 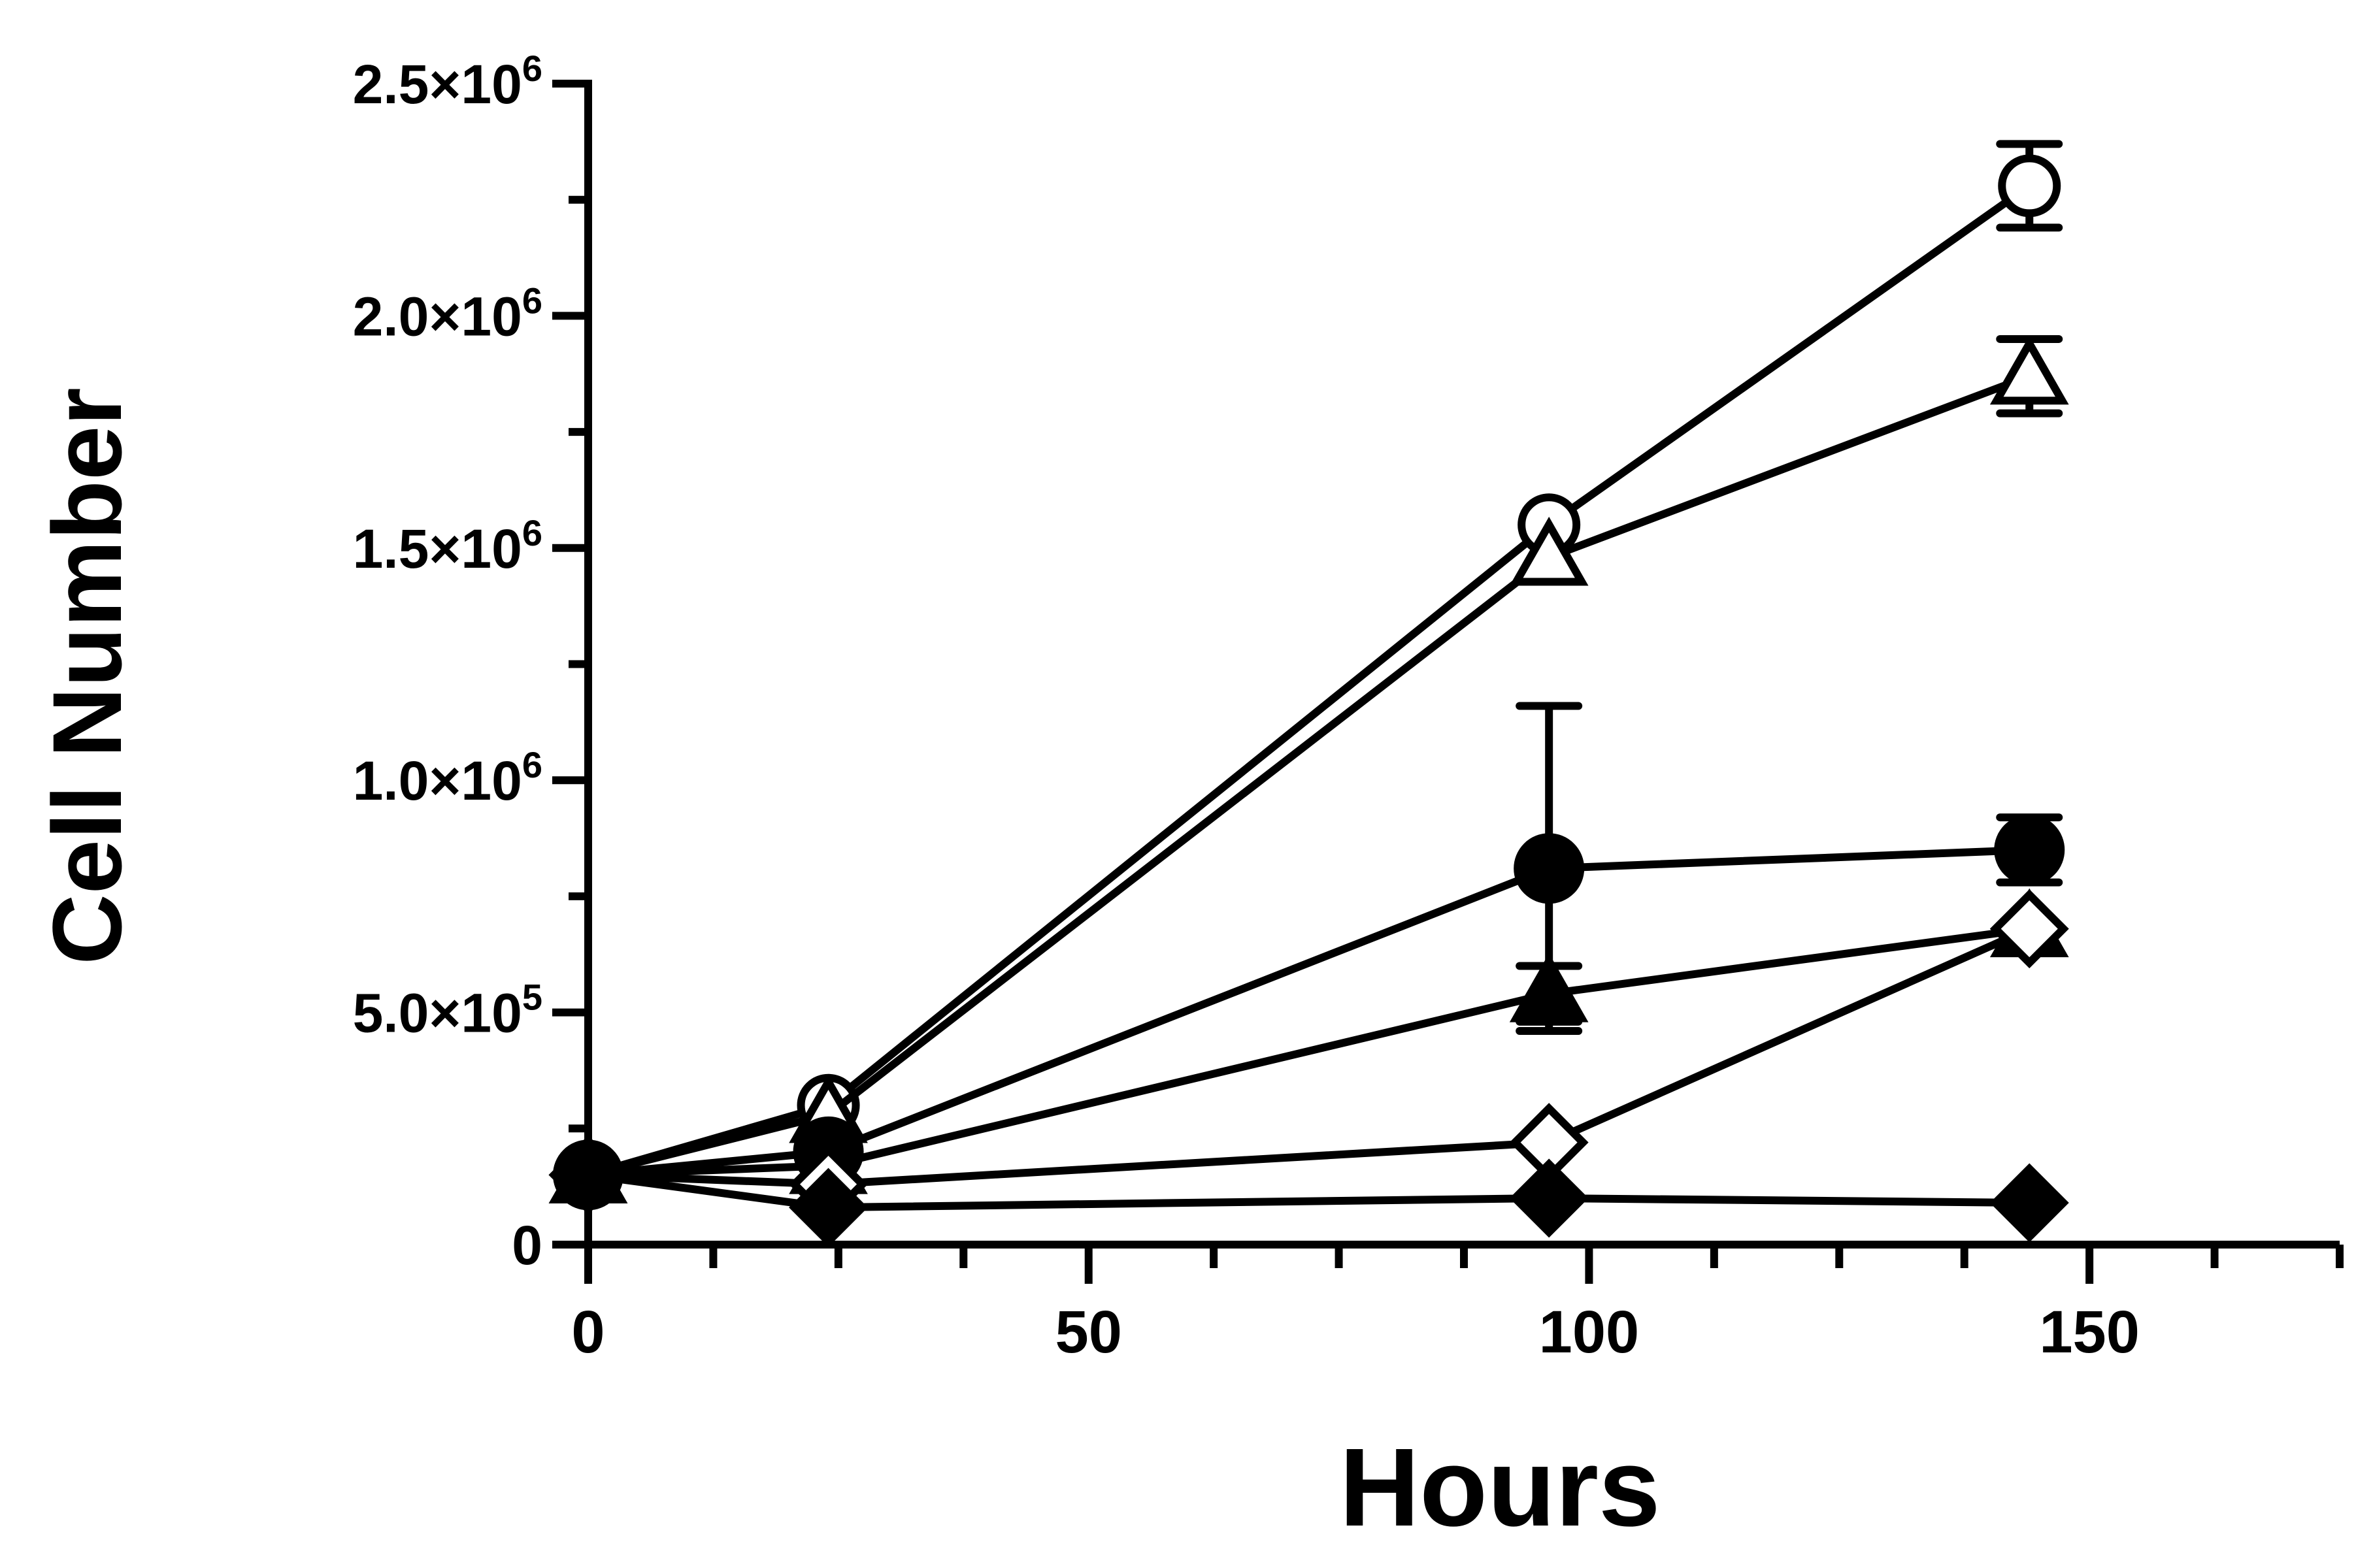 I want to click on y-tick-label: 0, so click(x=527, y=1245).